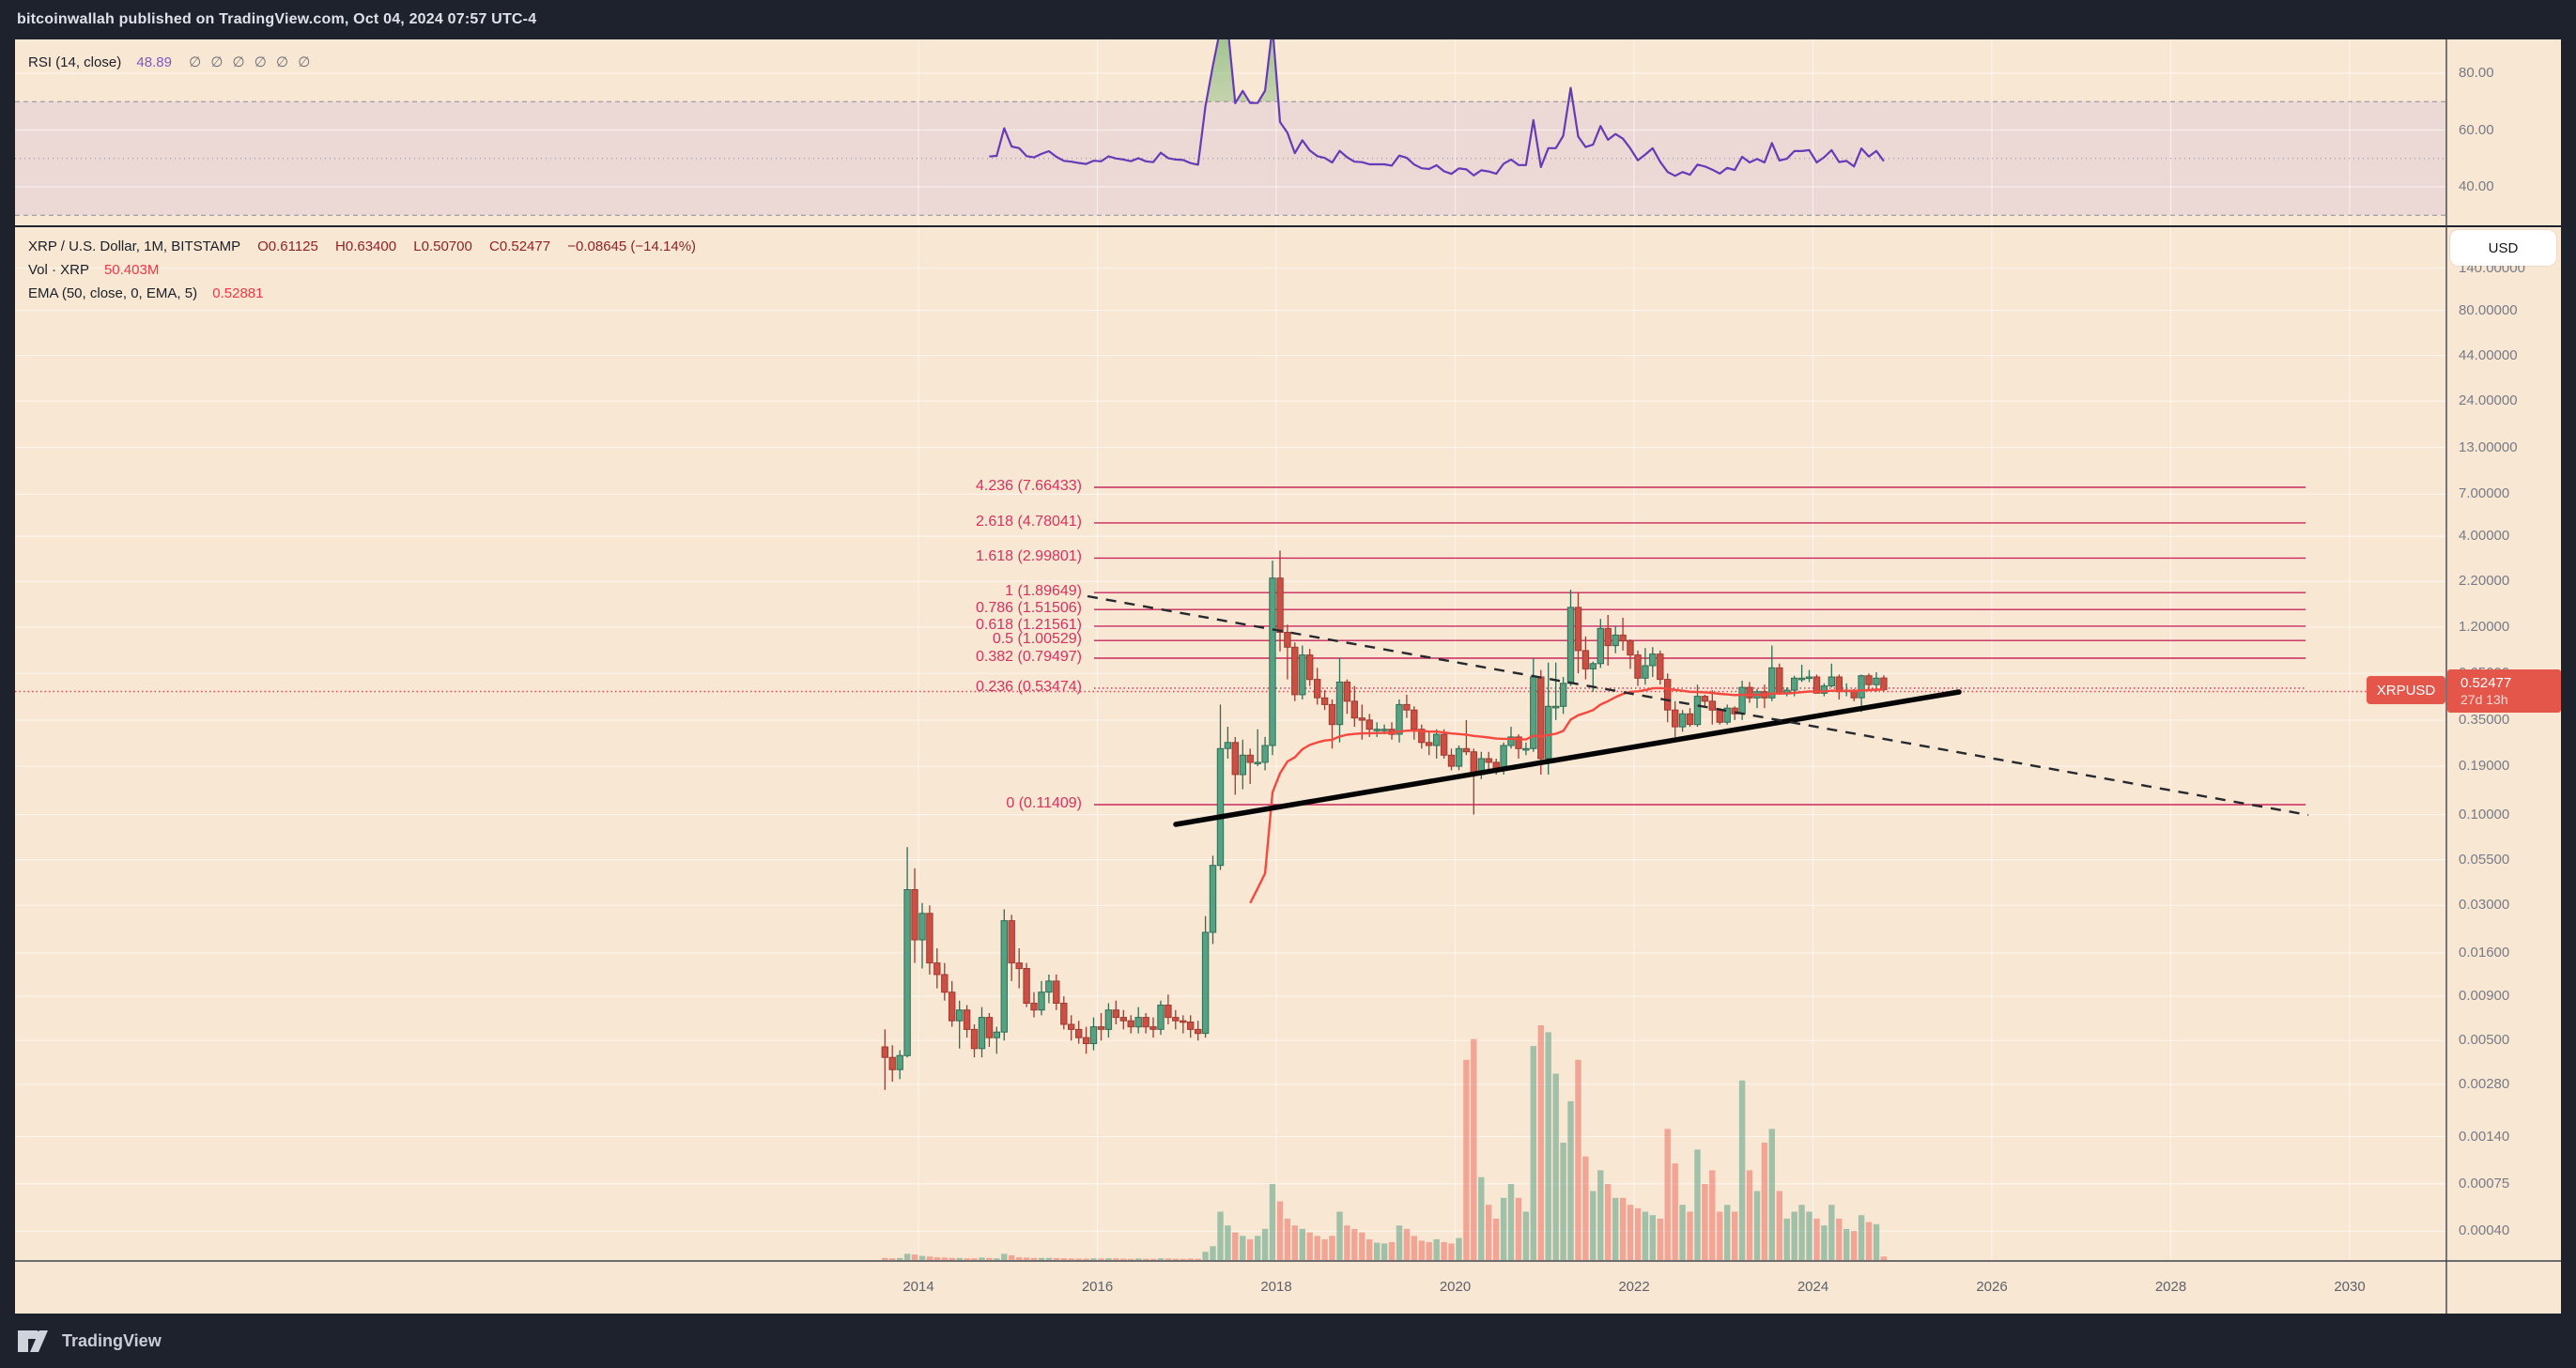 The image size is (2576, 1368). I want to click on time-axis-tick: 2026, so click(1992, 1287).